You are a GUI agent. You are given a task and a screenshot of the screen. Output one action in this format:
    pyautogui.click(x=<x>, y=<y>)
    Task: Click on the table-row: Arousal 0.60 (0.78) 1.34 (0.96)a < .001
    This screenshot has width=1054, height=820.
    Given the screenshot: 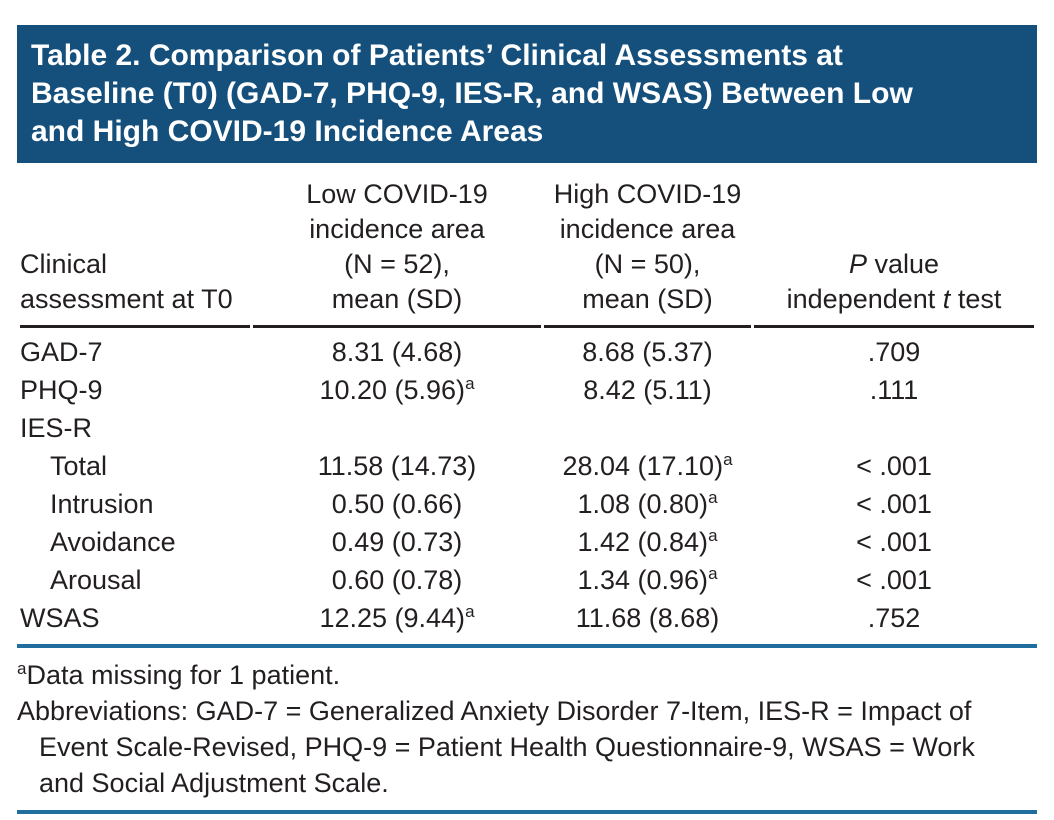 What is the action you would take?
    pyautogui.click(x=527, y=580)
    